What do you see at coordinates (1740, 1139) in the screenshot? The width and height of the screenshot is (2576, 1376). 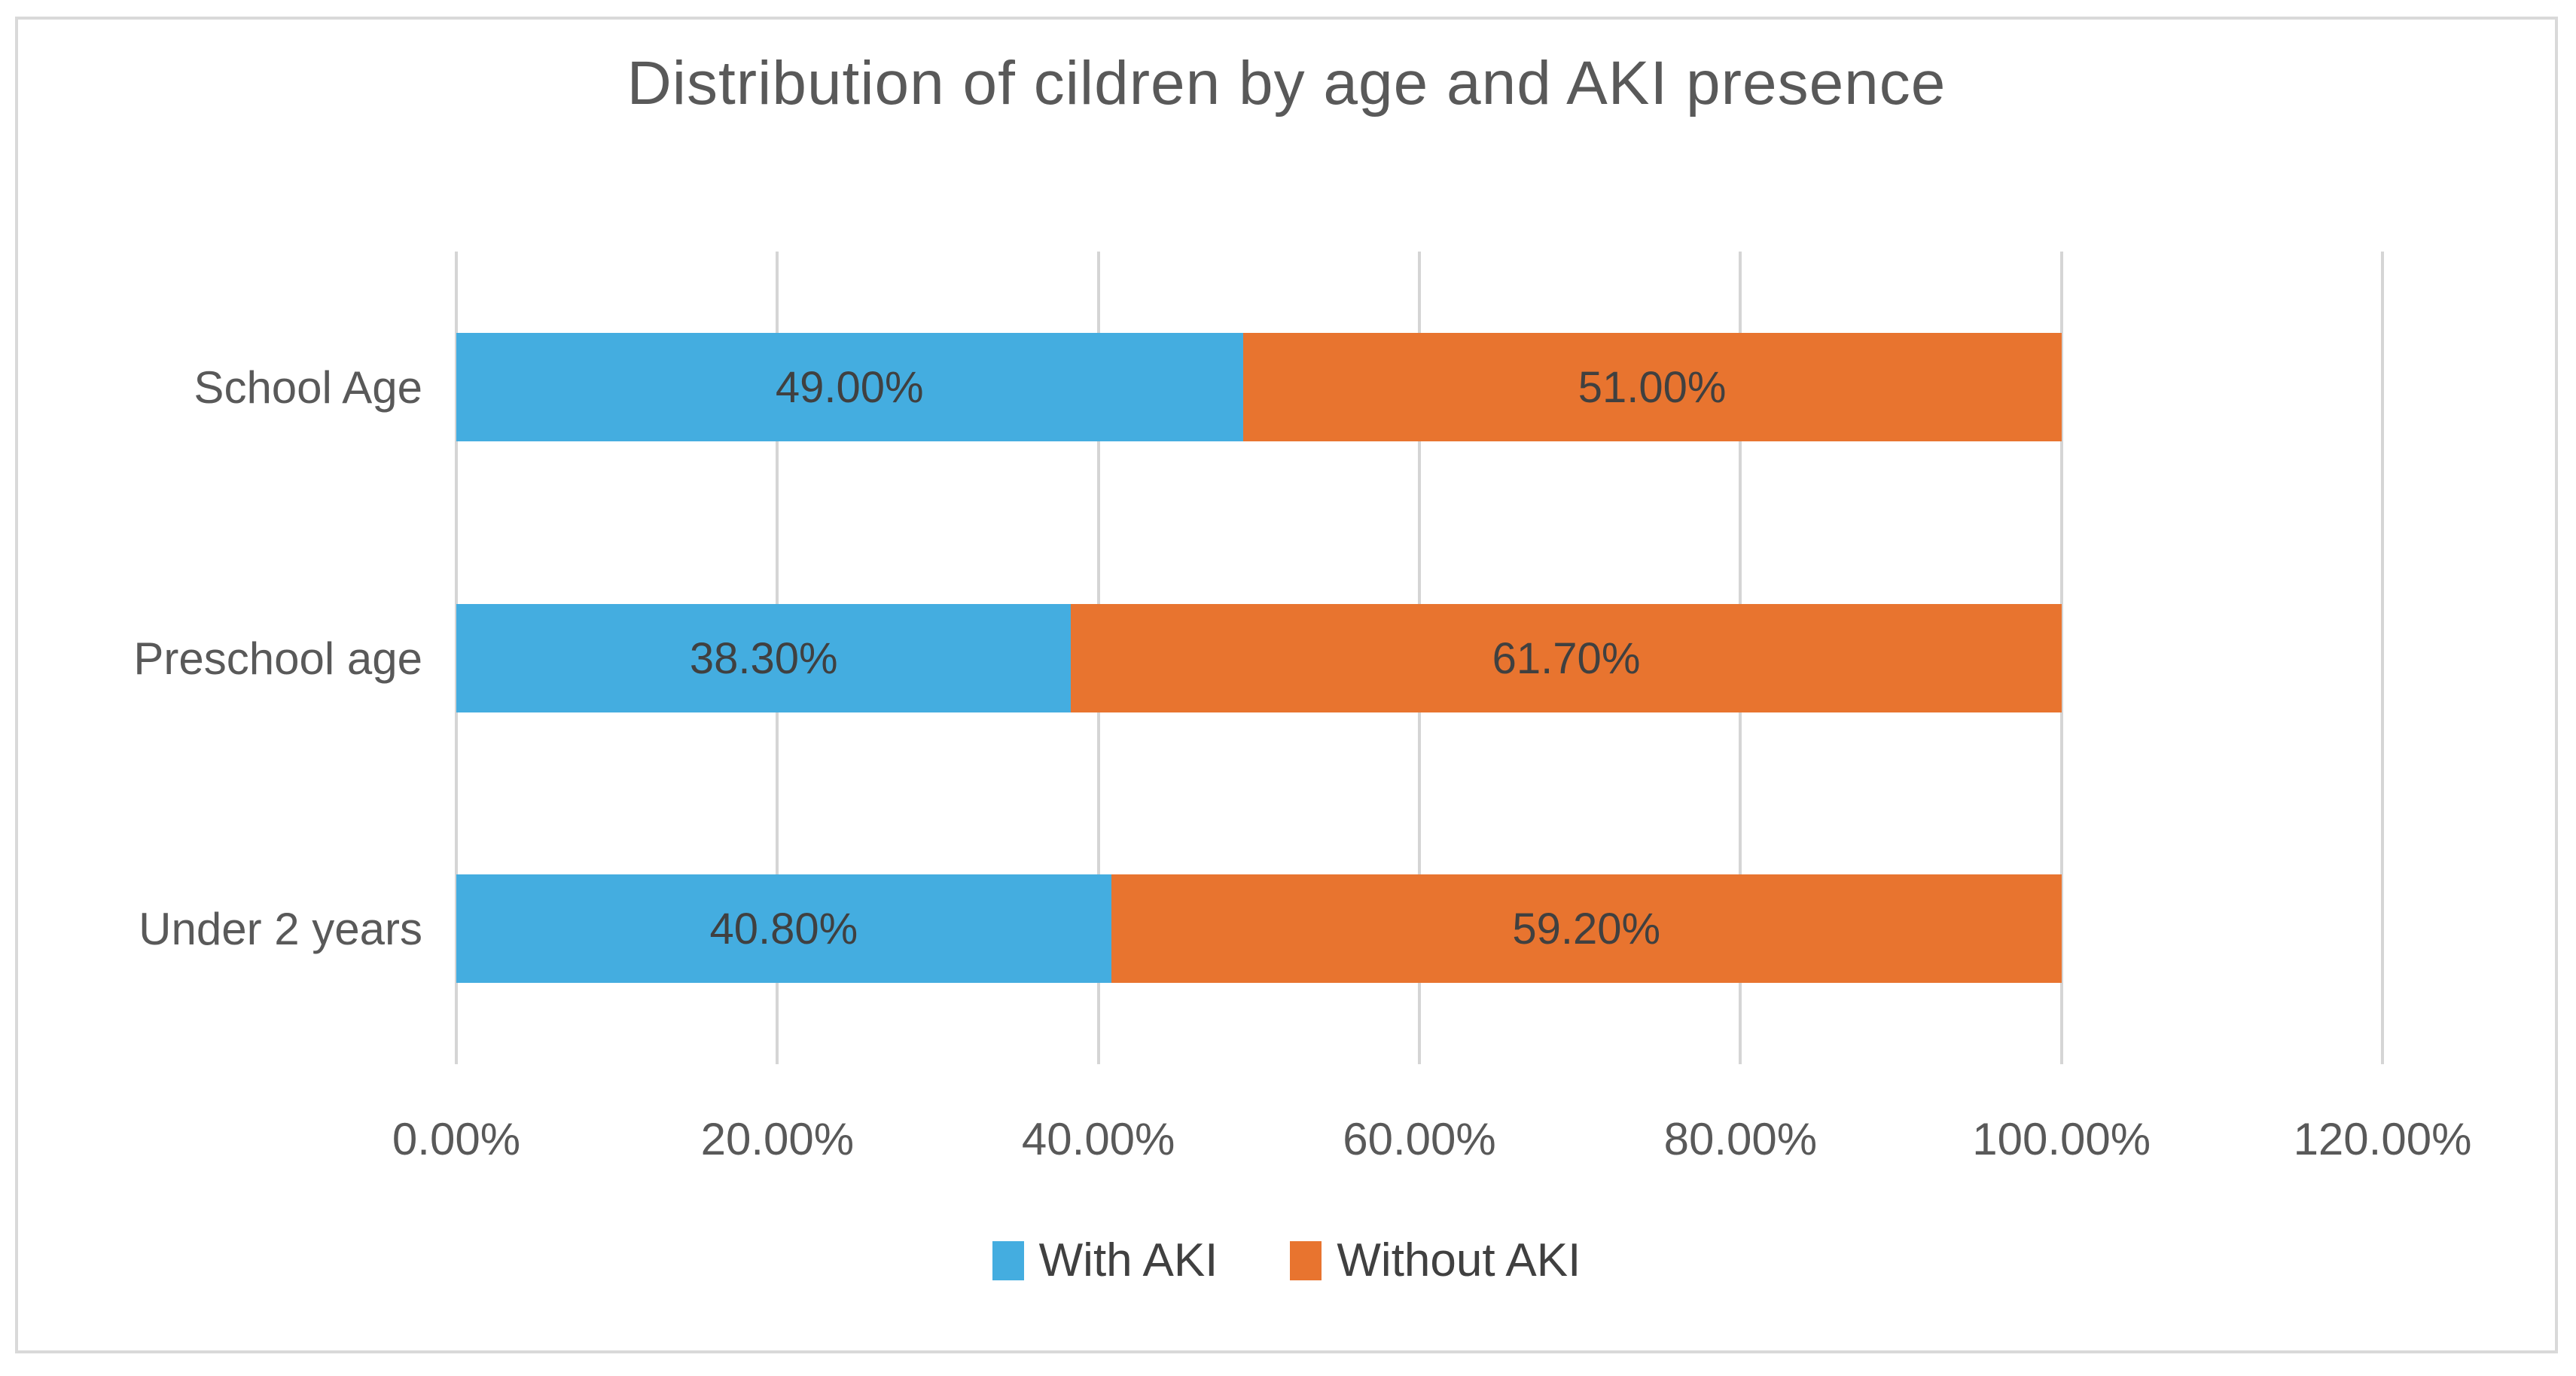 I see `x-tick-label: 80.00%` at bounding box center [1740, 1139].